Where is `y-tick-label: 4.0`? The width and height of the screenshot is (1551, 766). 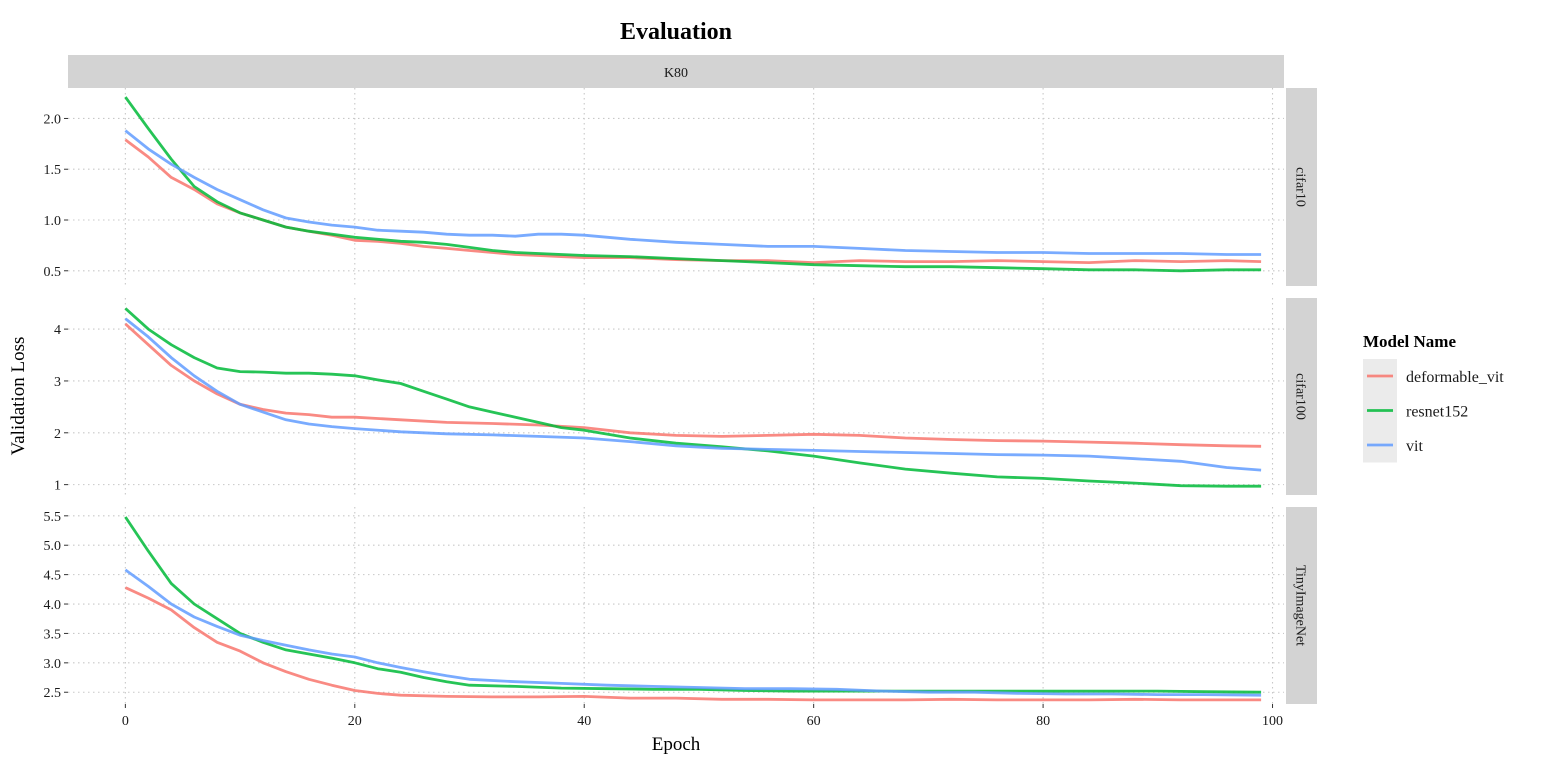
y-tick-label: 4.0 is located at coordinates (53, 605).